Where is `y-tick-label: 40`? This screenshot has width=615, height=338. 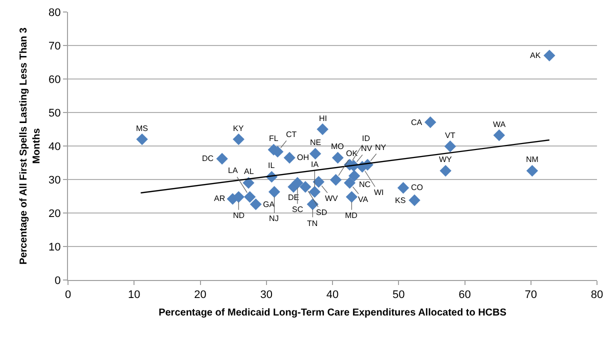 y-tick-label: 40 is located at coordinates (54, 146).